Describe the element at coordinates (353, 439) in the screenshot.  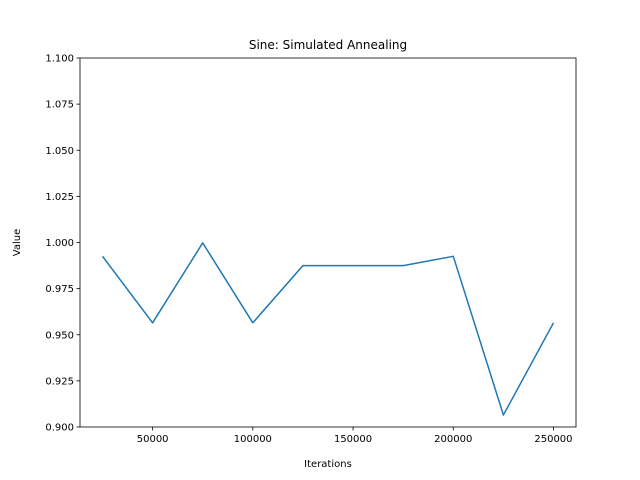
I see `x-tick-label: 150000` at that location.